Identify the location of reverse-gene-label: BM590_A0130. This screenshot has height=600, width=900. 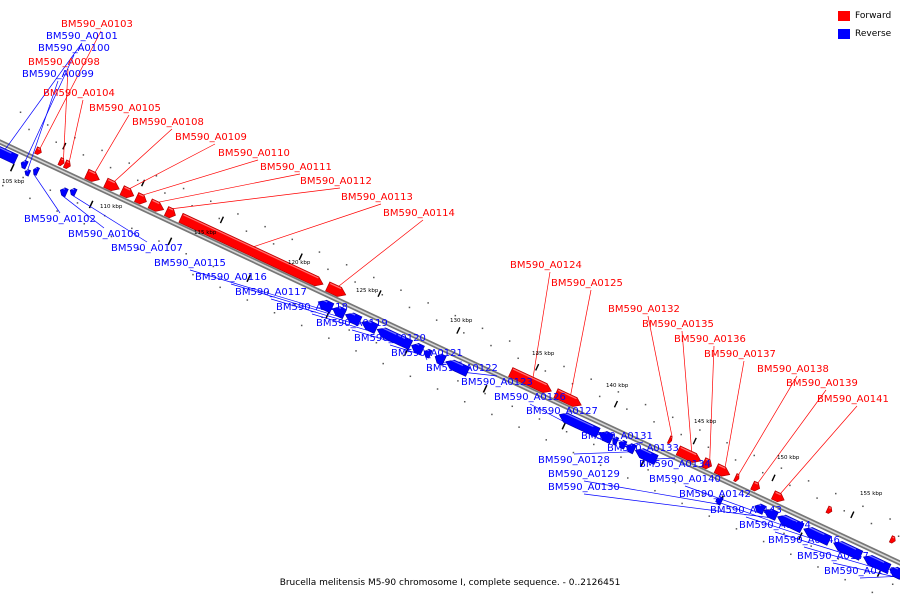
(584, 487).